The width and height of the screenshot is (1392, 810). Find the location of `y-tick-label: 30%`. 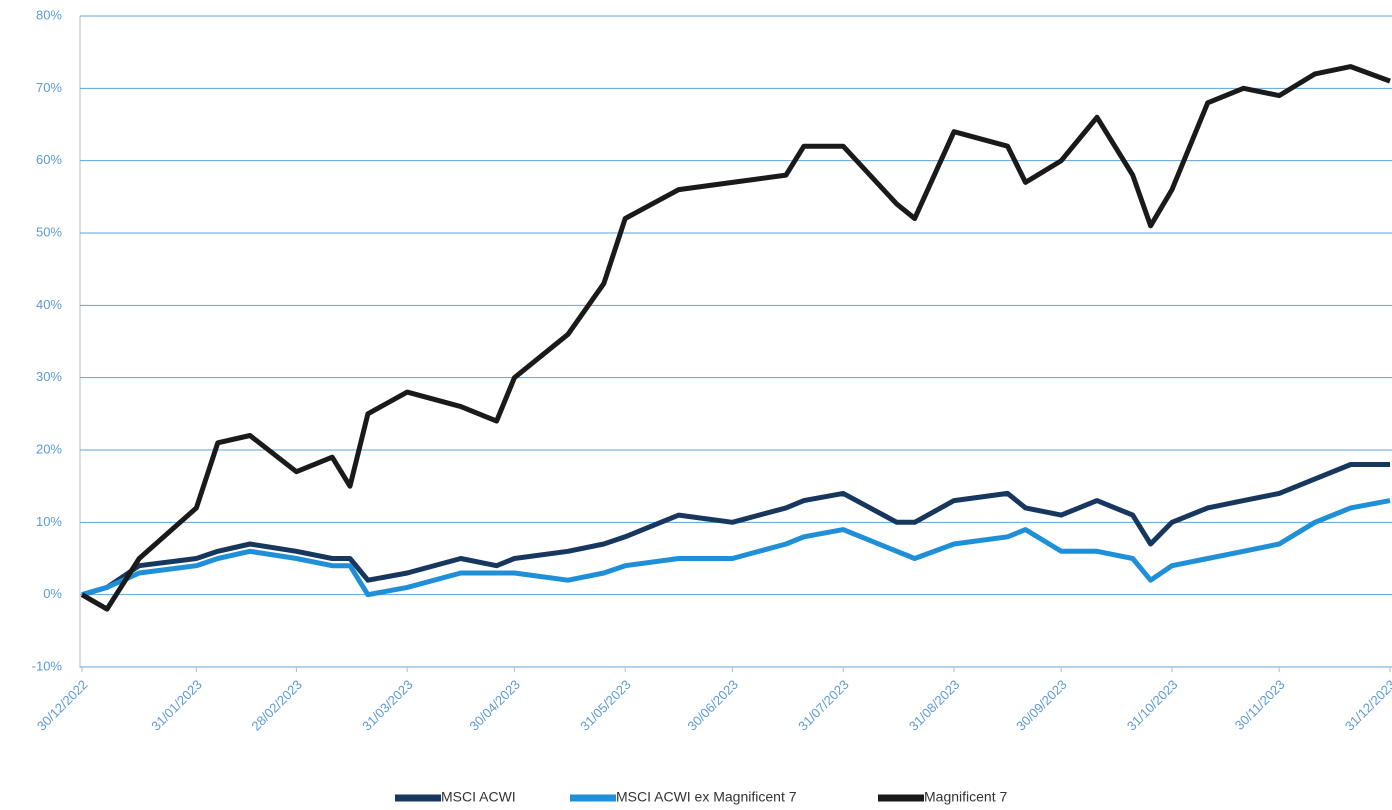

y-tick-label: 30% is located at coordinates (49, 376).